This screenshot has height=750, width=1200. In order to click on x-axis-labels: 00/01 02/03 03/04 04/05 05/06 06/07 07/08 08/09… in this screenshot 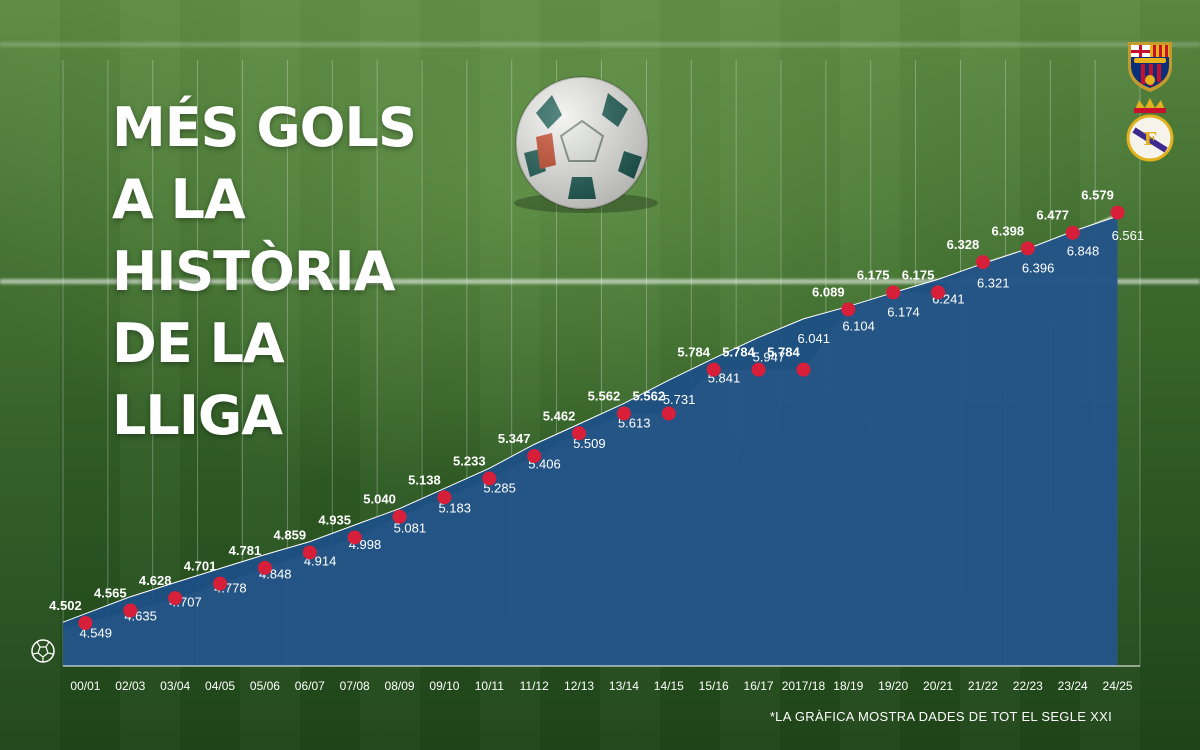, I will do `click(601, 686)`.